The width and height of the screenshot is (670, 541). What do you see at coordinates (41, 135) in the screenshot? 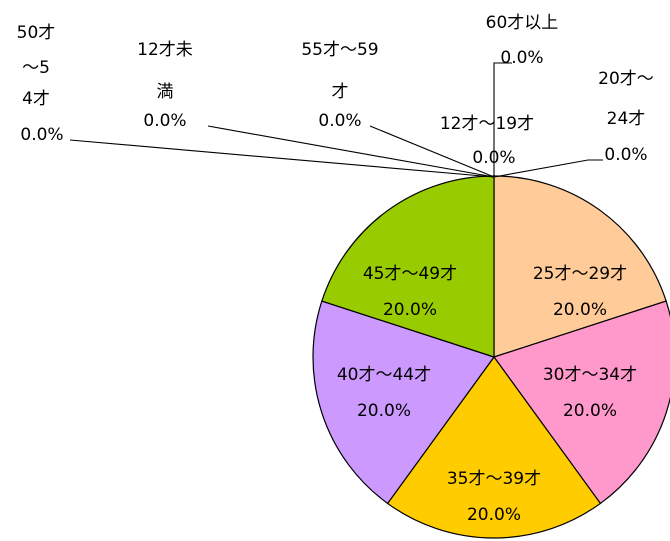
I see `percent-label-9: 0.0%` at bounding box center [41, 135].